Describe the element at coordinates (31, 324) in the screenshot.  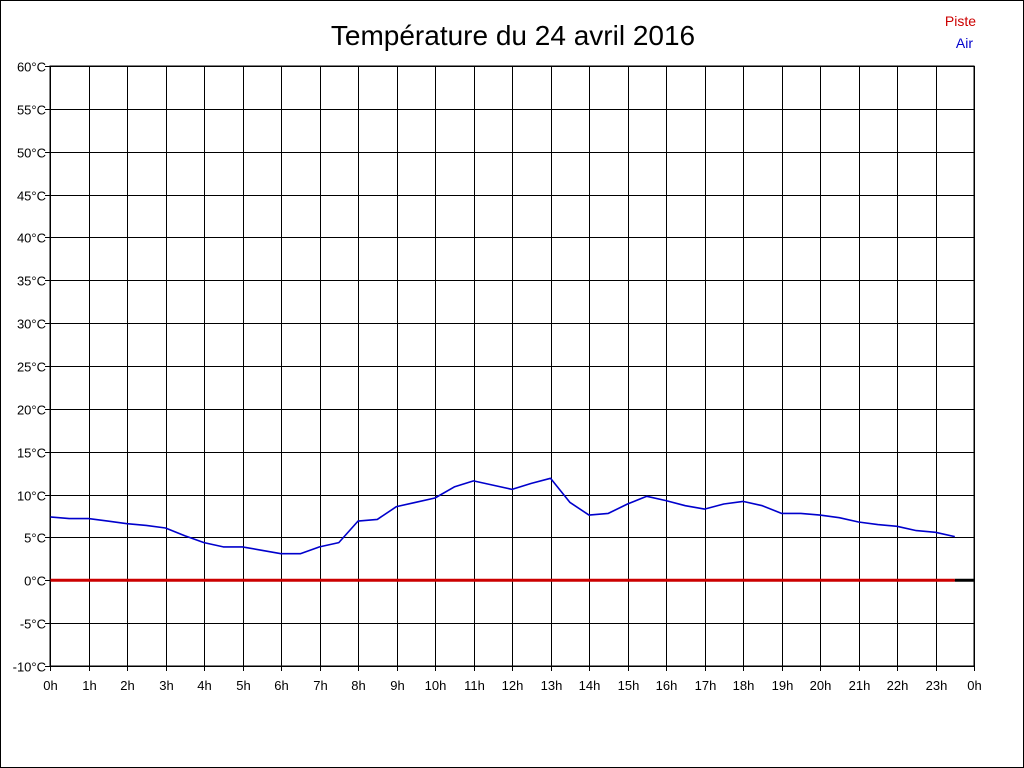
I see `y-tick-label: 30°C` at that location.